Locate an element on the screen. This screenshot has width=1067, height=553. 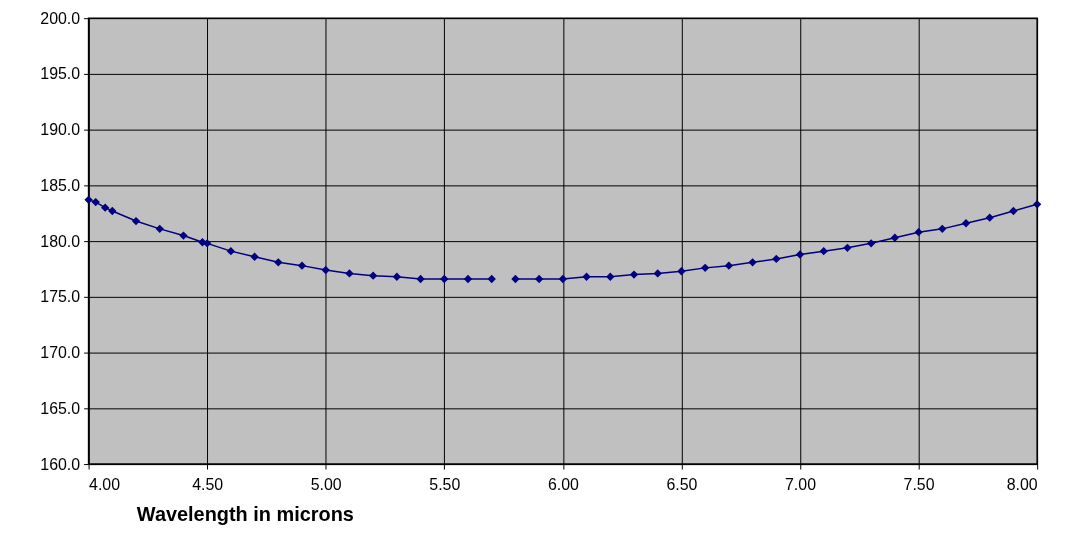
x-axis-title: Wavelength in microns is located at coordinates (245, 514).